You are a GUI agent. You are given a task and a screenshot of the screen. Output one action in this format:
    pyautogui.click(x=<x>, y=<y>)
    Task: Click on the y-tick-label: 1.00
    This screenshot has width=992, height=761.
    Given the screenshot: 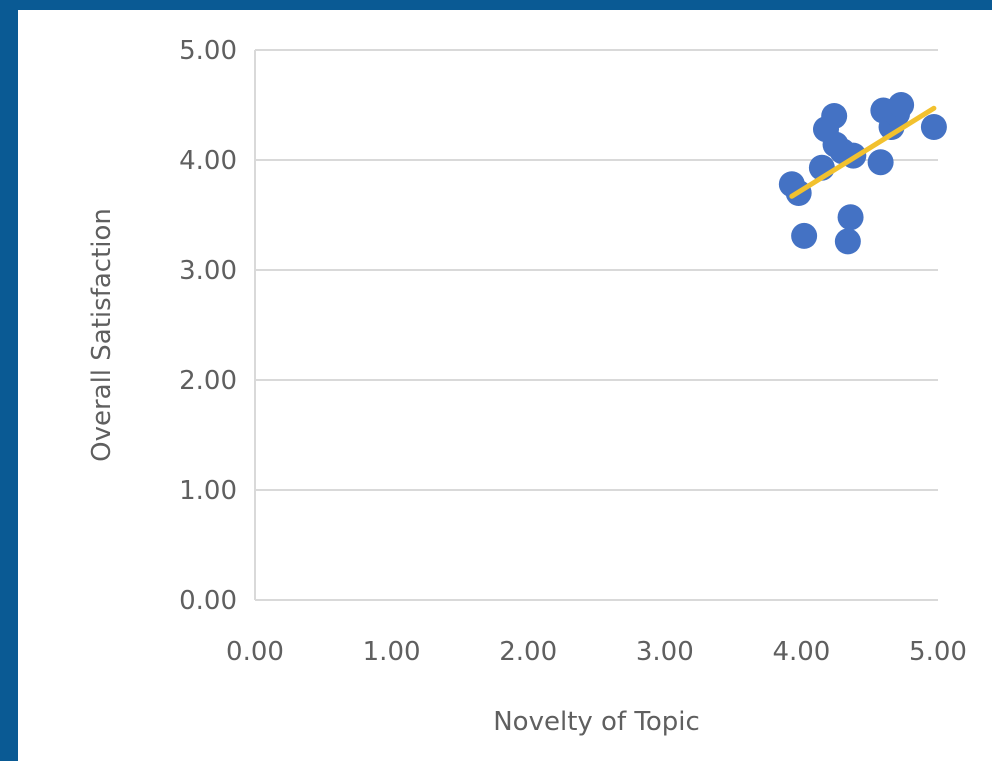 What is the action you would take?
    pyautogui.click(x=208, y=491)
    